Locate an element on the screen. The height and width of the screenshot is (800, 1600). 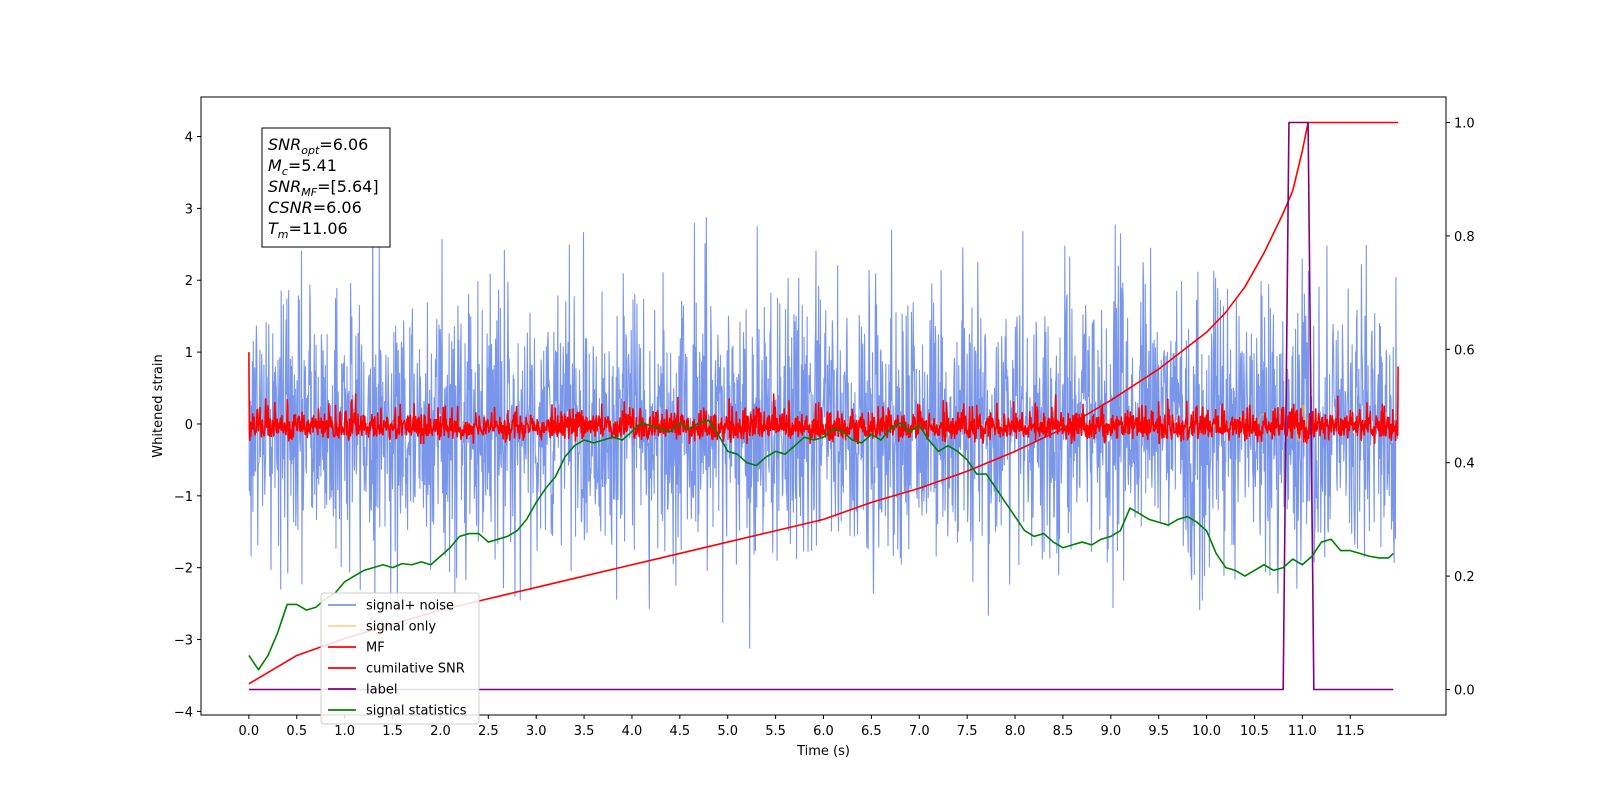
x-tick-label: 6.5 is located at coordinates (871, 731).